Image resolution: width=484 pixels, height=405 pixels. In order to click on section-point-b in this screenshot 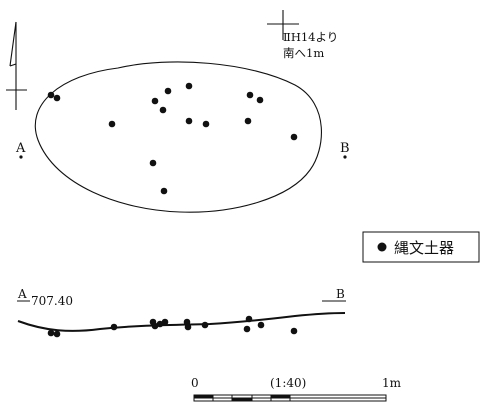, I will do `click(345, 157)`.